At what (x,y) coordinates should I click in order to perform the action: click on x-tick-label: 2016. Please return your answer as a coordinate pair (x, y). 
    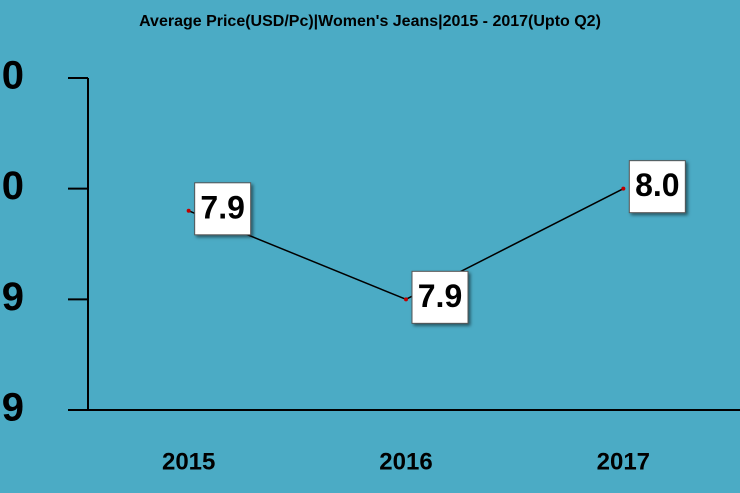
    Looking at the image, I should click on (405, 461).